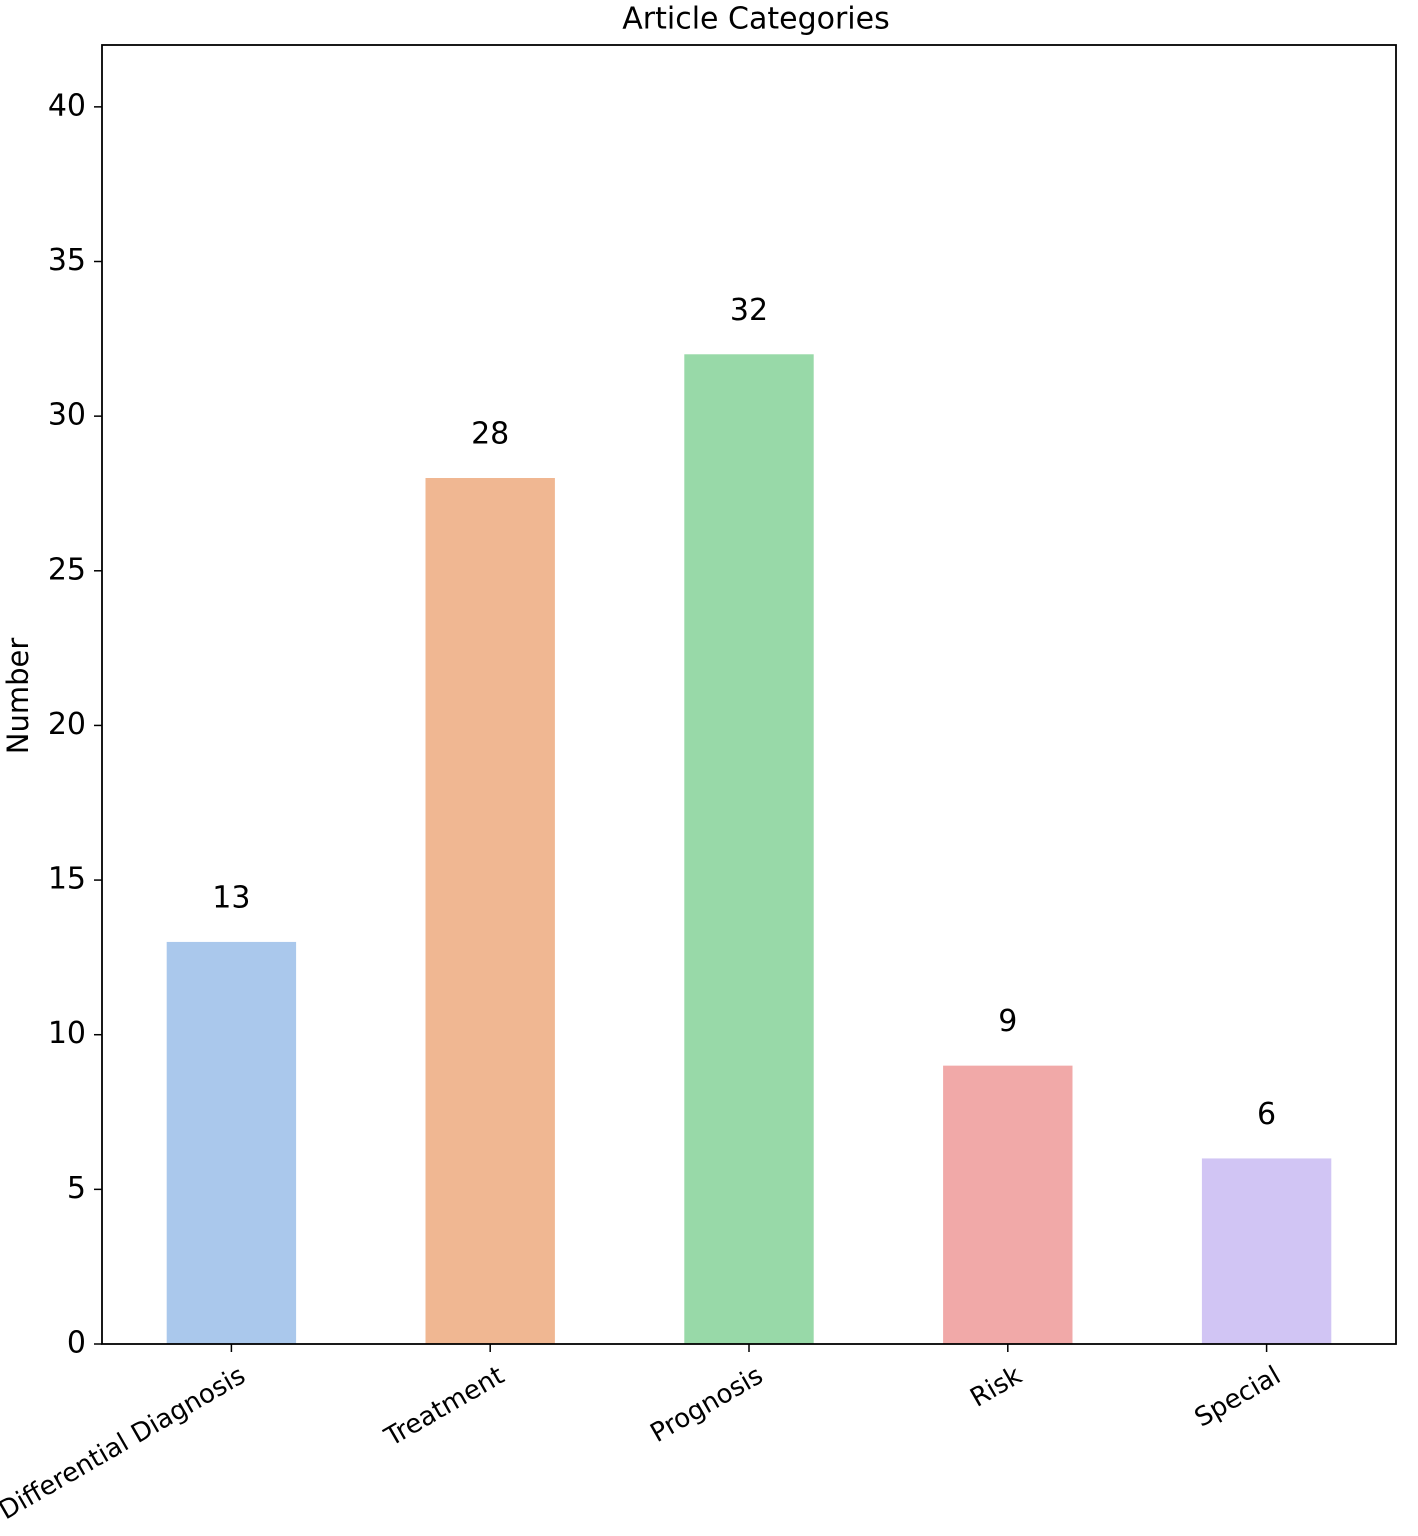  What do you see at coordinates (1238, 1397) in the screenshot?
I see `x-tick-label: Special` at bounding box center [1238, 1397].